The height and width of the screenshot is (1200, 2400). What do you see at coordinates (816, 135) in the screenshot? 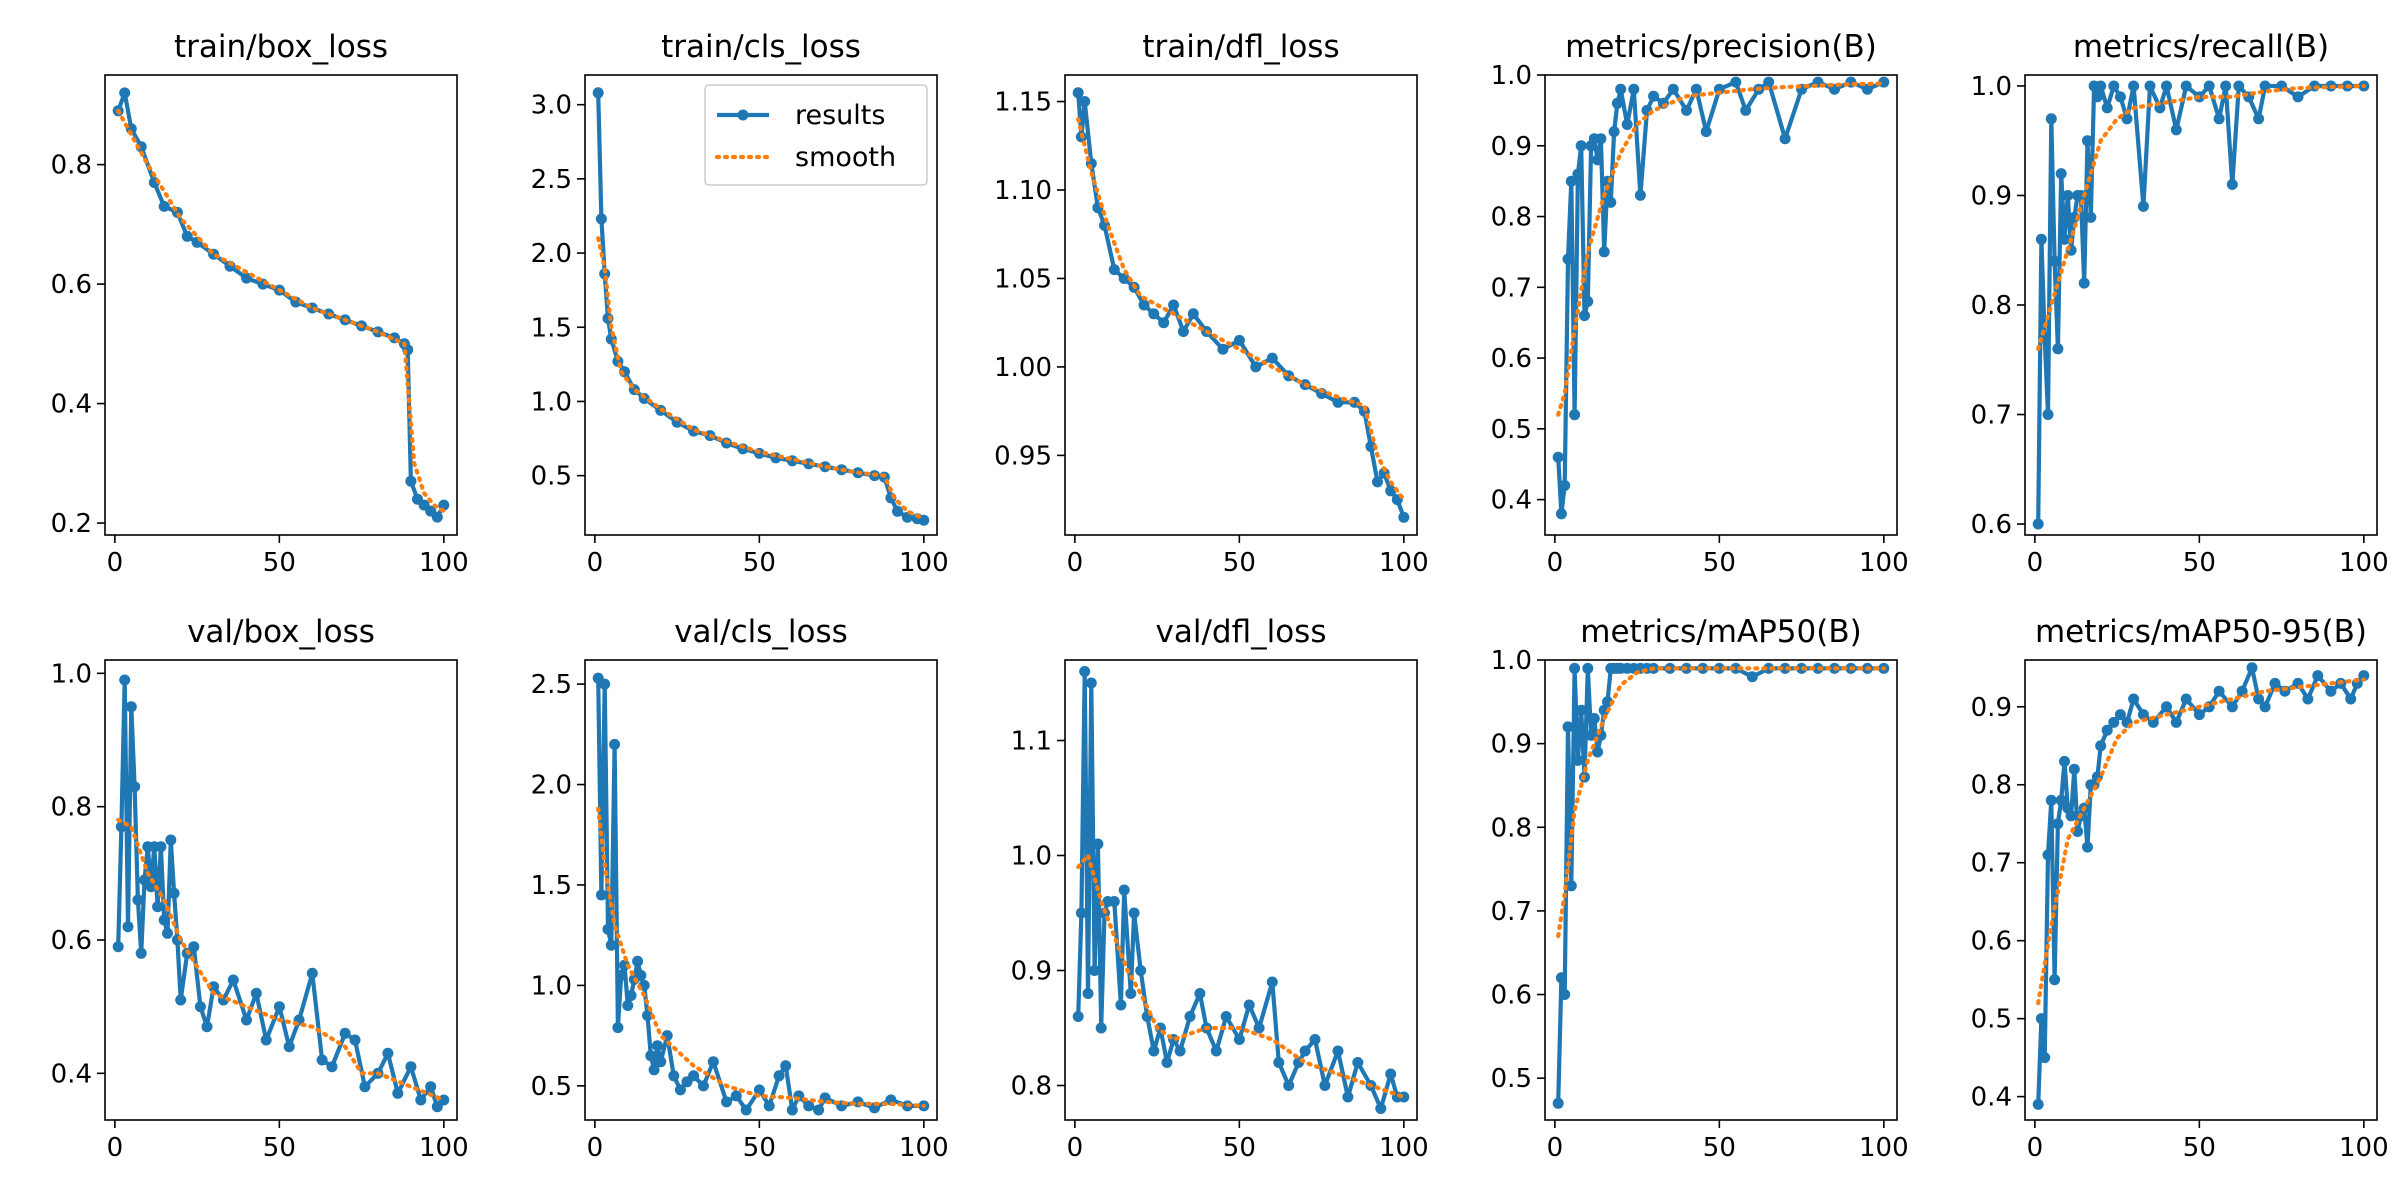
I see `legend: results smooth` at bounding box center [816, 135].